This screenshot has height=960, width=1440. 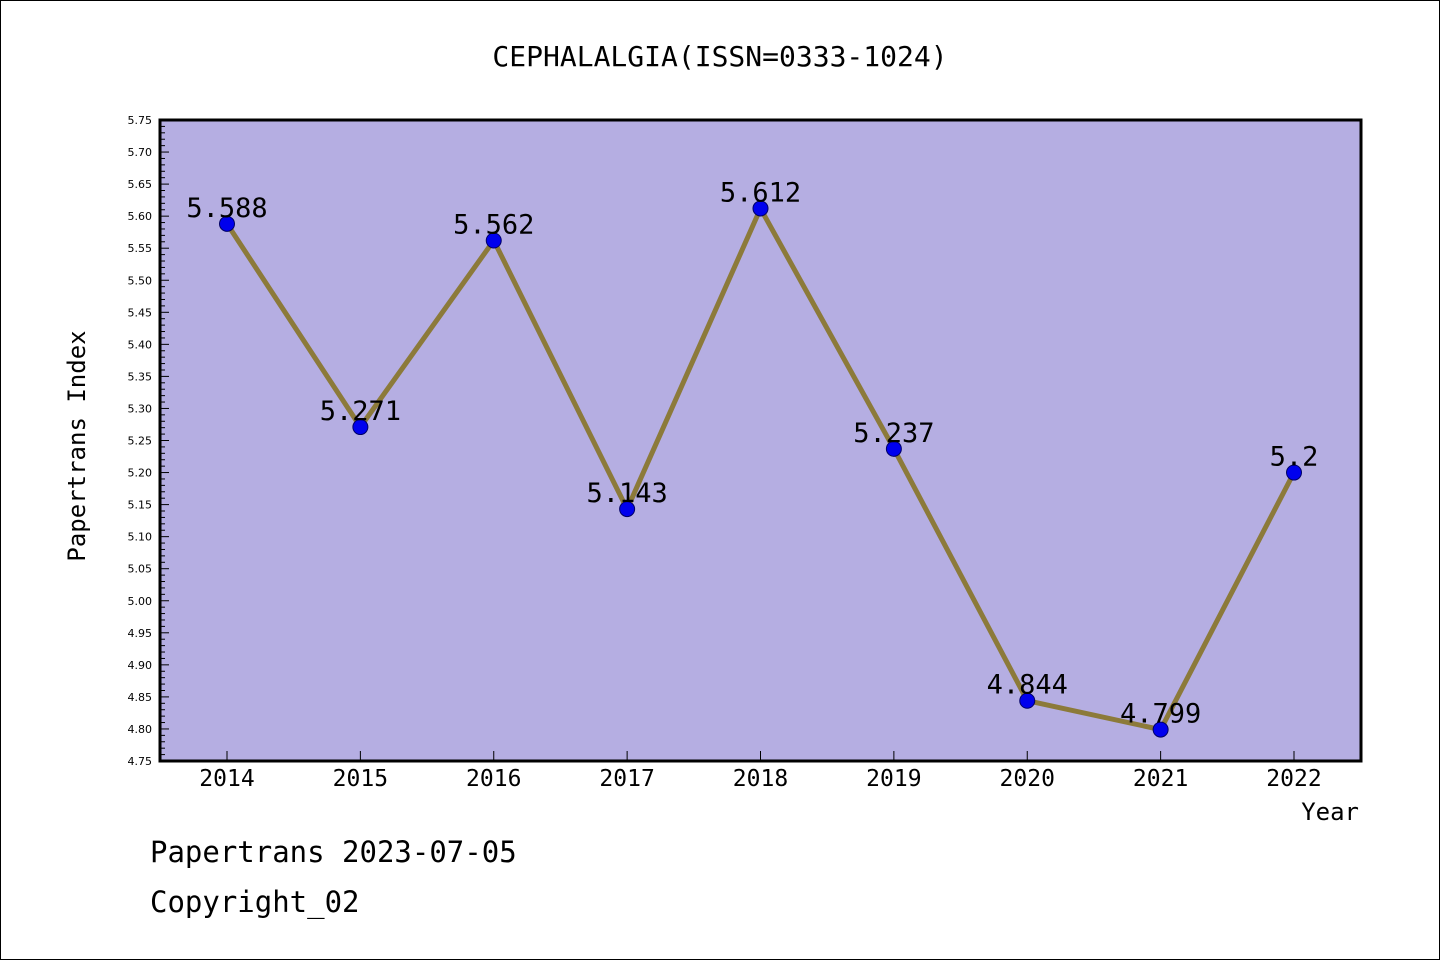 What do you see at coordinates (140, 729) in the screenshot?
I see `y-tick-label: 4.80` at bounding box center [140, 729].